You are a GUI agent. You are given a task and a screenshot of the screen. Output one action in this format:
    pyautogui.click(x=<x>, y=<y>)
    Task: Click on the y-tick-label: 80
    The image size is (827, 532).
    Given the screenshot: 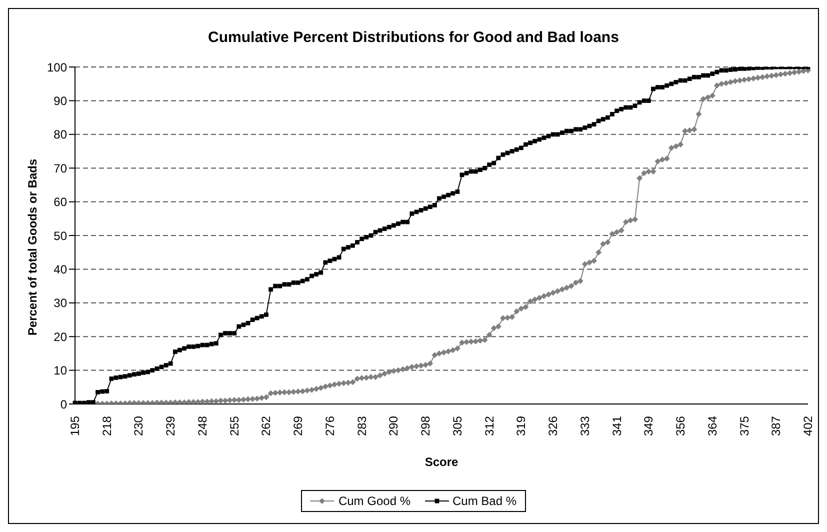 What is the action you would take?
    pyautogui.click(x=61, y=135)
    